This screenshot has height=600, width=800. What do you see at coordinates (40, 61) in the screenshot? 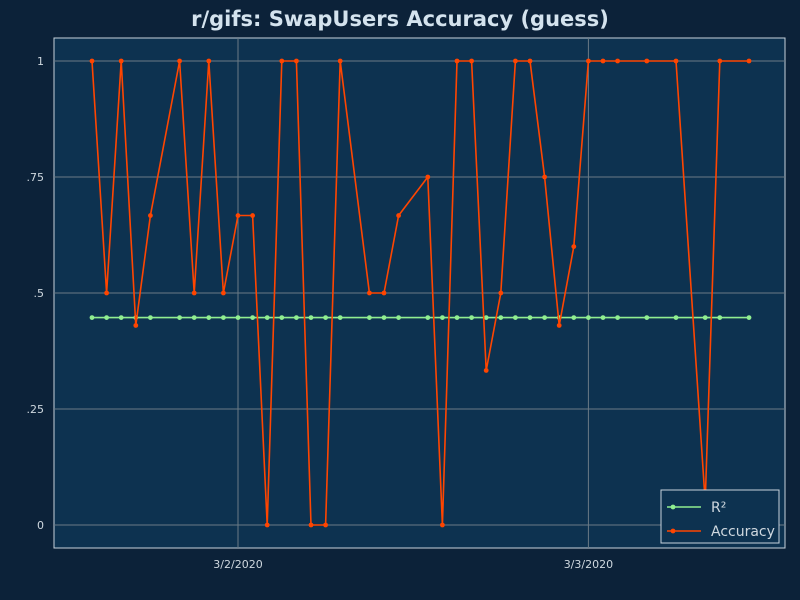
I see `y-tick-label: 1` at bounding box center [40, 61].